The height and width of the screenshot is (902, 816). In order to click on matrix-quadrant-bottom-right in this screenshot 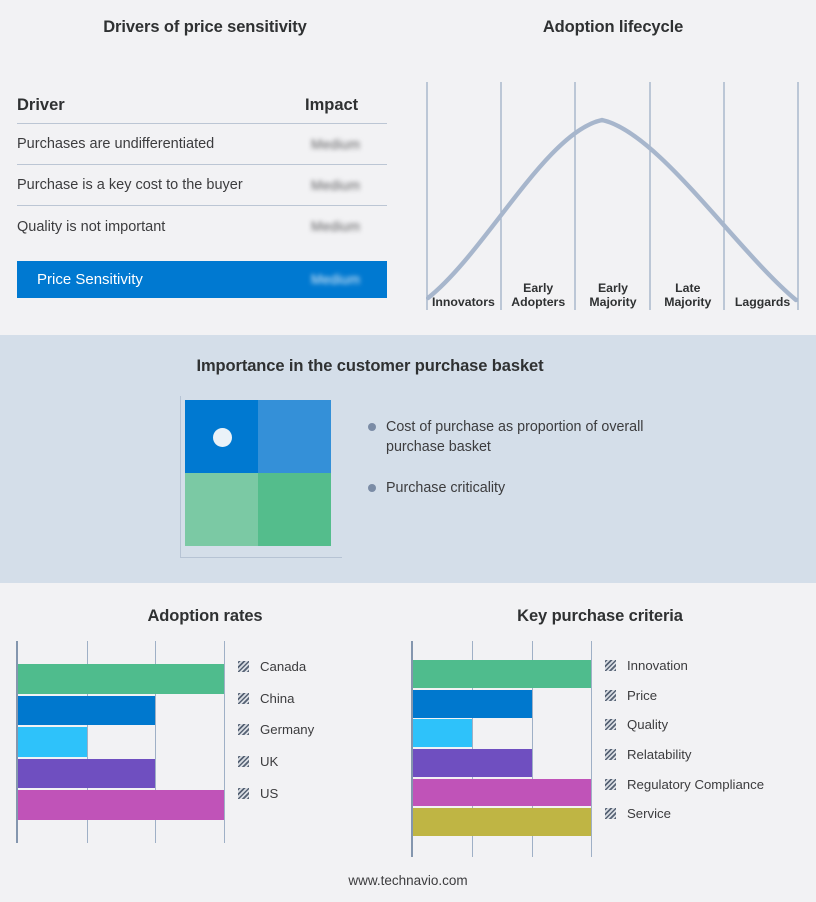, I will do `click(294, 509)`.